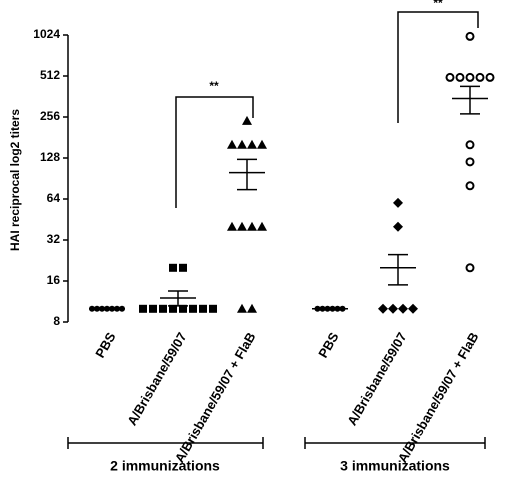 Image resolution: width=514 pixels, height=477 pixels. Describe the element at coordinates (165, 466) in the screenshot. I see `group-label: 2 immunizations` at that location.